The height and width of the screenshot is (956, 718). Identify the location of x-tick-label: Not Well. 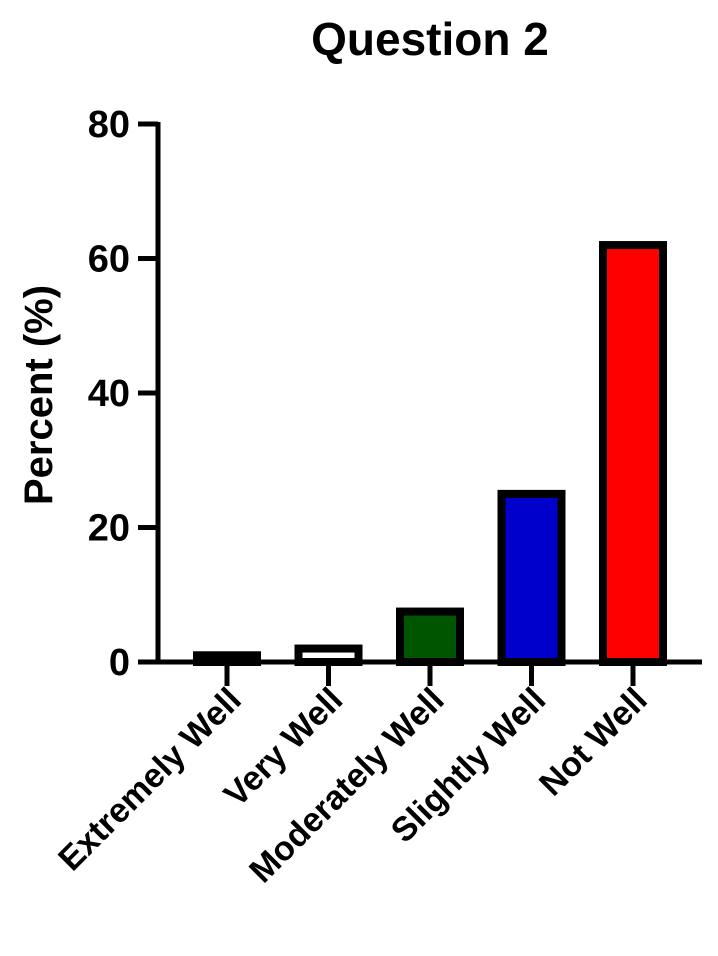
(593, 742).